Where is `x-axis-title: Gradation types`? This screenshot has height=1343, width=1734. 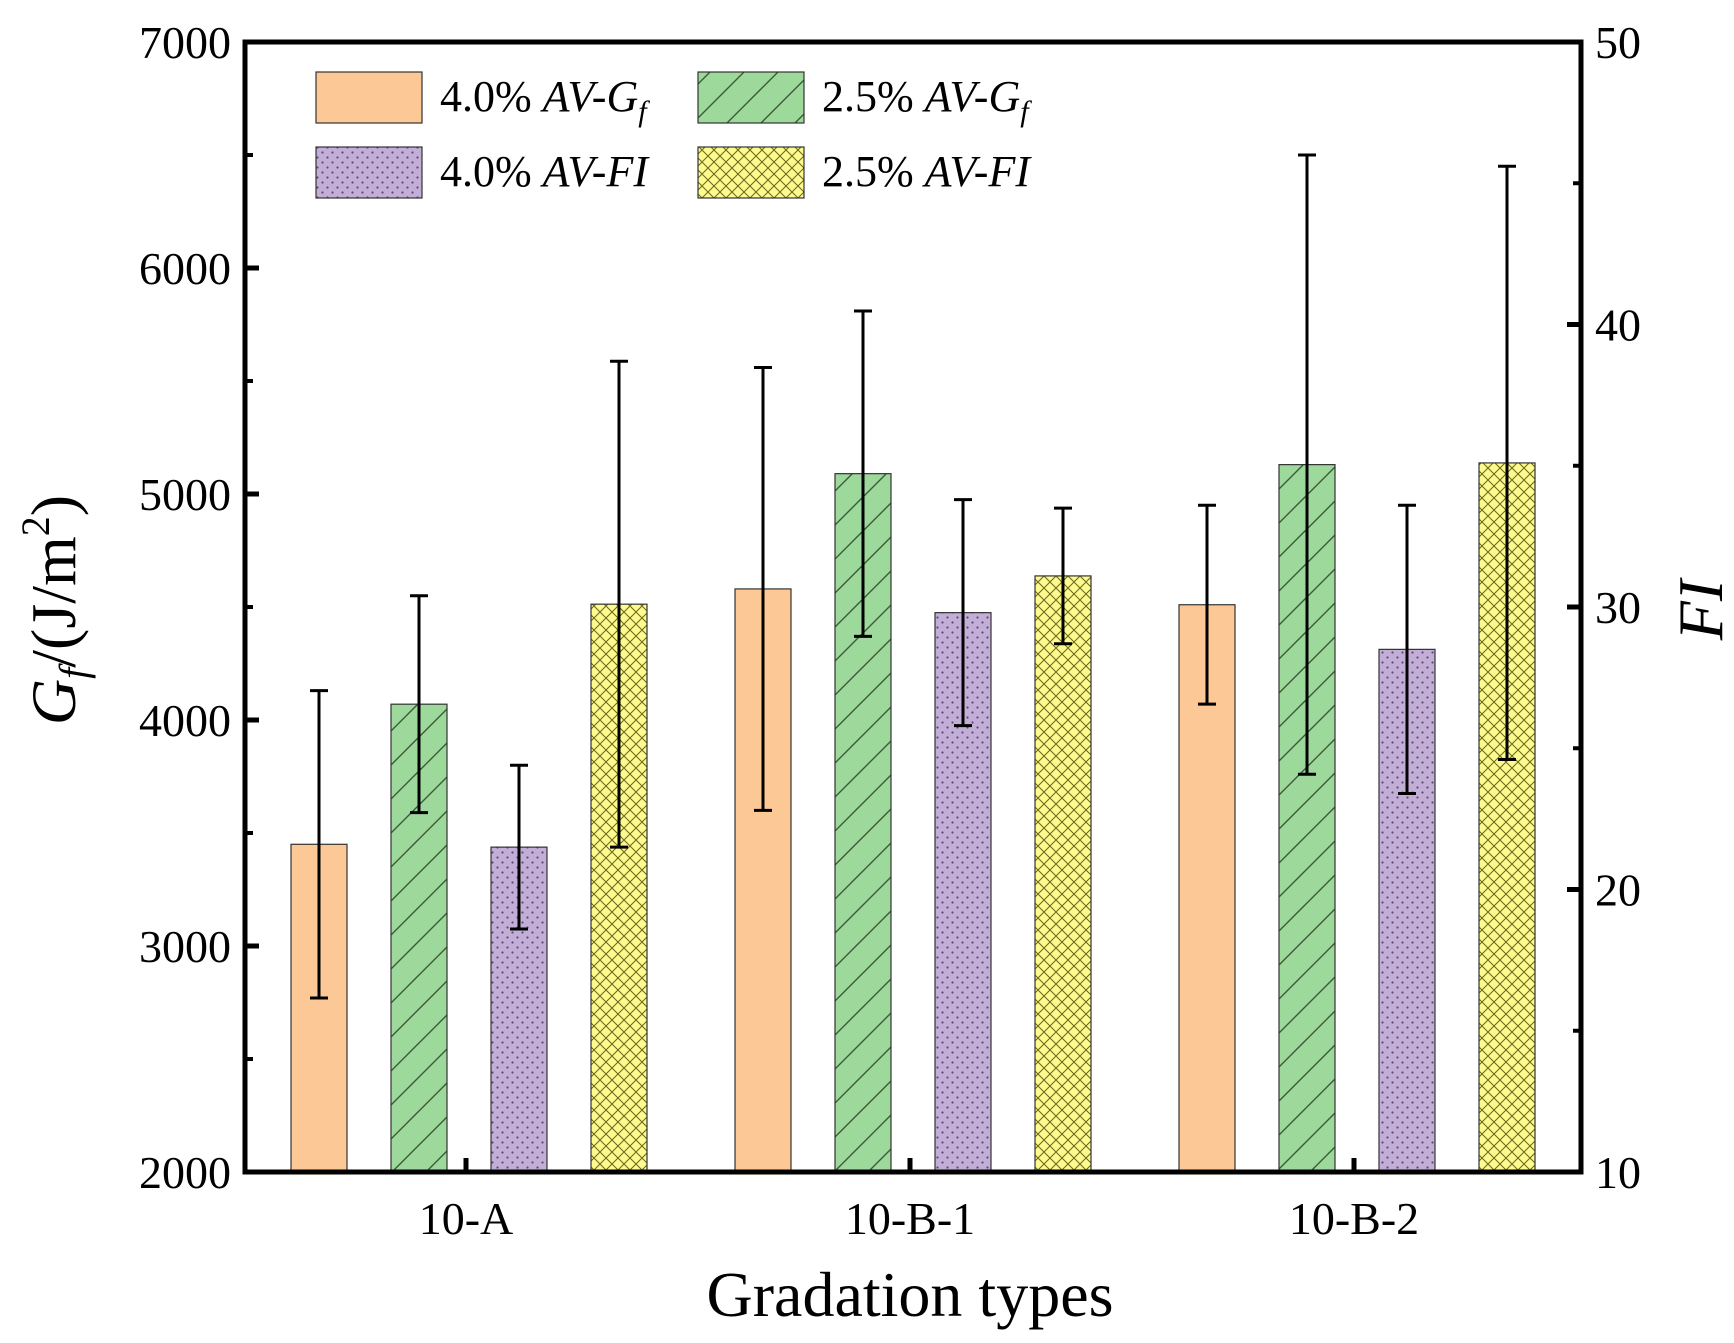 x-axis-title: Gradation types is located at coordinates (910, 1294).